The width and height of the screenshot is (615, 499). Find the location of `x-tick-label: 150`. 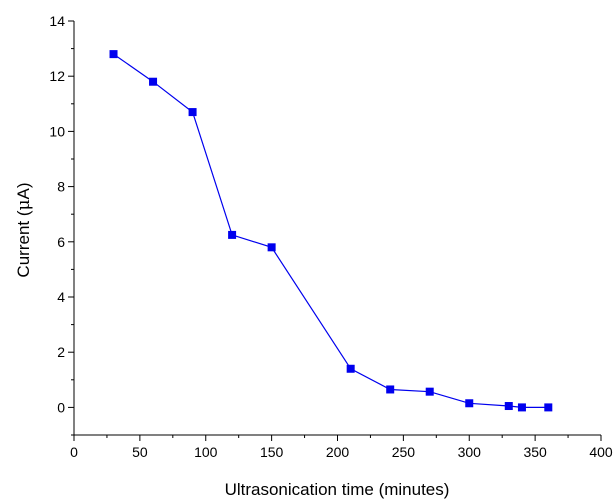

x-tick-label: 150 is located at coordinates (272, 452).